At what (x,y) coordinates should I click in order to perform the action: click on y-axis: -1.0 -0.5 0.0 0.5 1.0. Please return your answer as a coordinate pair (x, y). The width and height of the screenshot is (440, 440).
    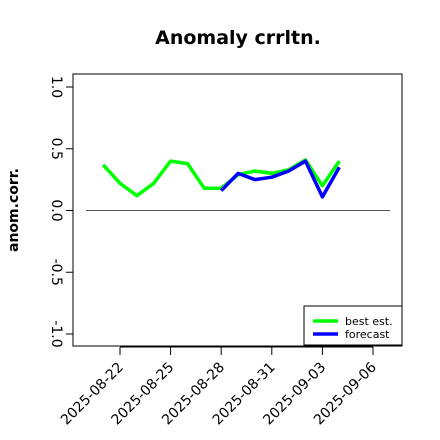
    Looking at the image, I should click on (61, 212).